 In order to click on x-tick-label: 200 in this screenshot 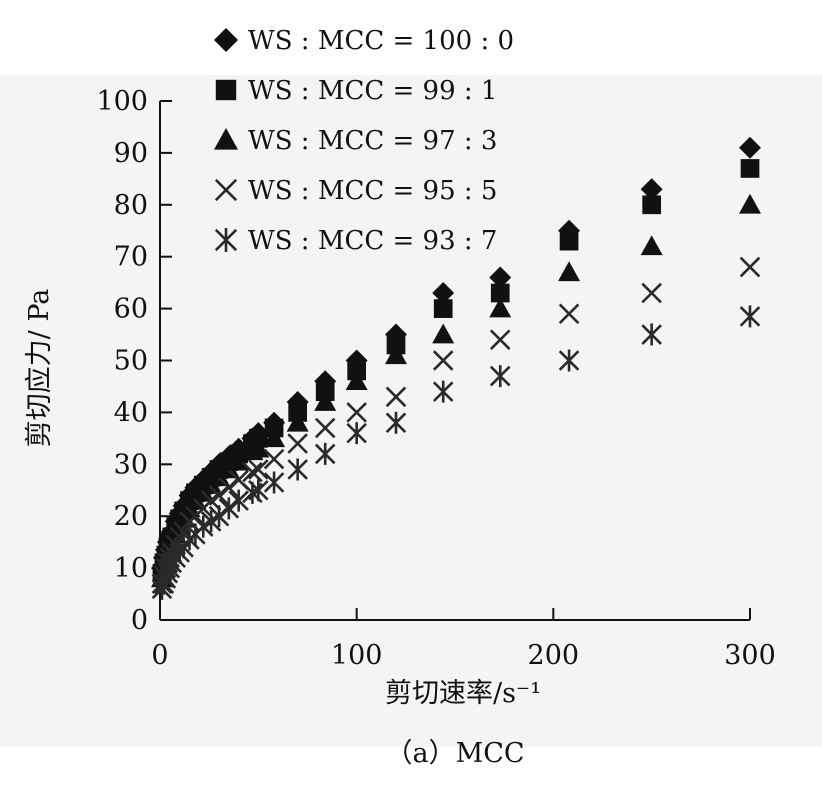, I will do `click(554, 655)`.